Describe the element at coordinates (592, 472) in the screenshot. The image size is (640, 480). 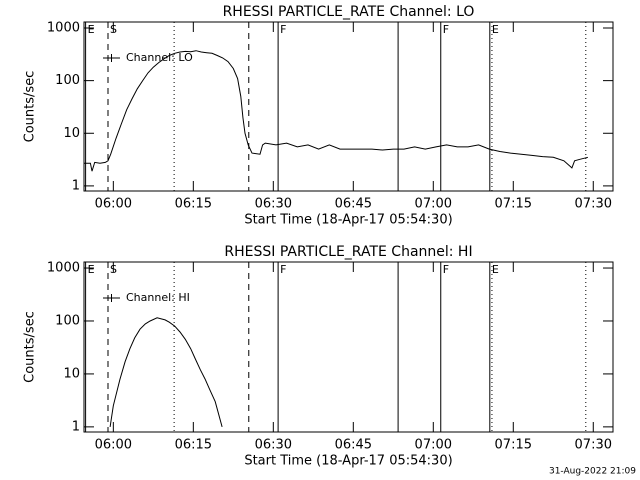
I see `footer: 31-Aug-2022 21:09` at that location.